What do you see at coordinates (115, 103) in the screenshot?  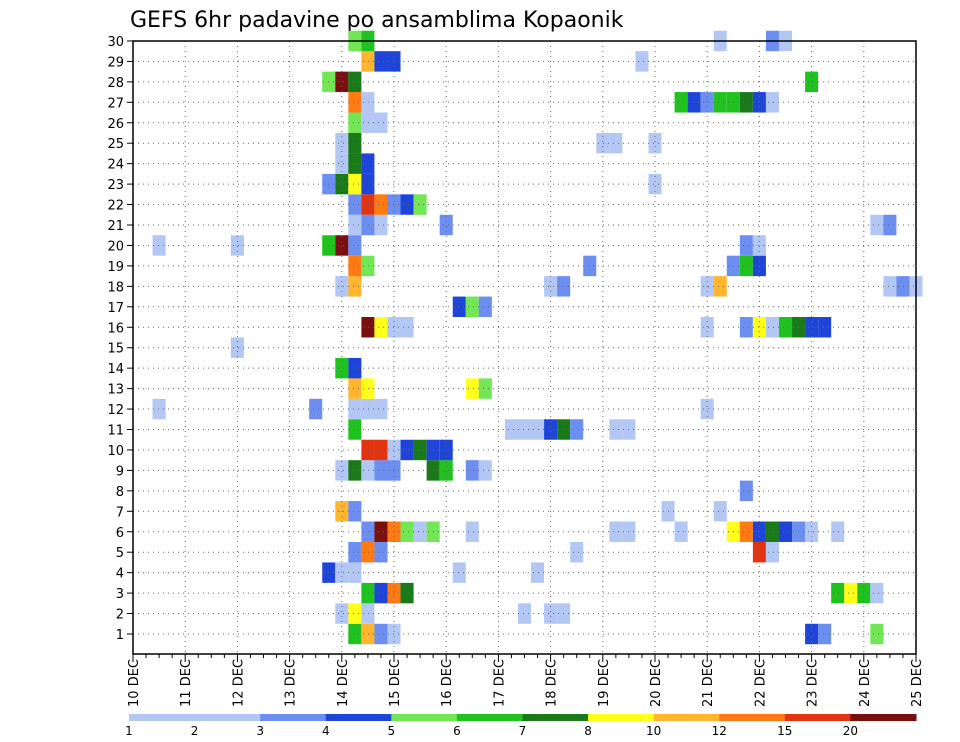 I see `y-tick-label: 27` at bounding box center [115, 103].